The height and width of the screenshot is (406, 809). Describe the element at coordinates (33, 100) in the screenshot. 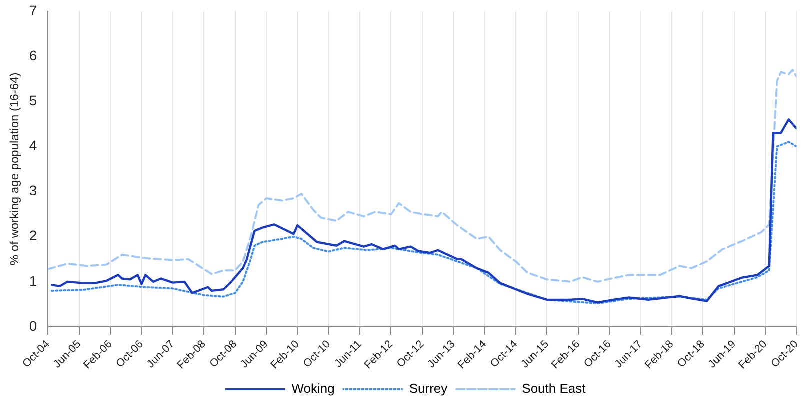

I see `y-tick-label: 5` at that location.